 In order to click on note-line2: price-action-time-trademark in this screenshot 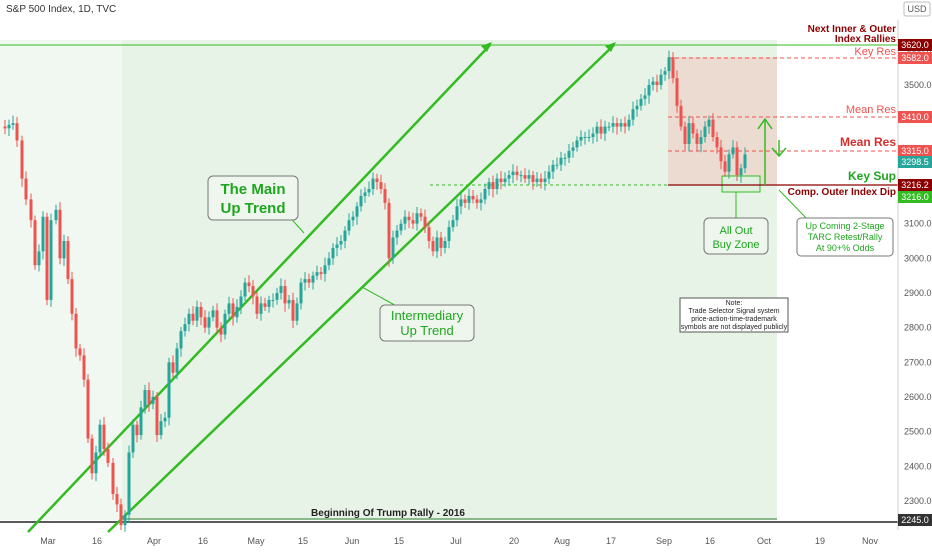, I will do `click(734, 319)`.